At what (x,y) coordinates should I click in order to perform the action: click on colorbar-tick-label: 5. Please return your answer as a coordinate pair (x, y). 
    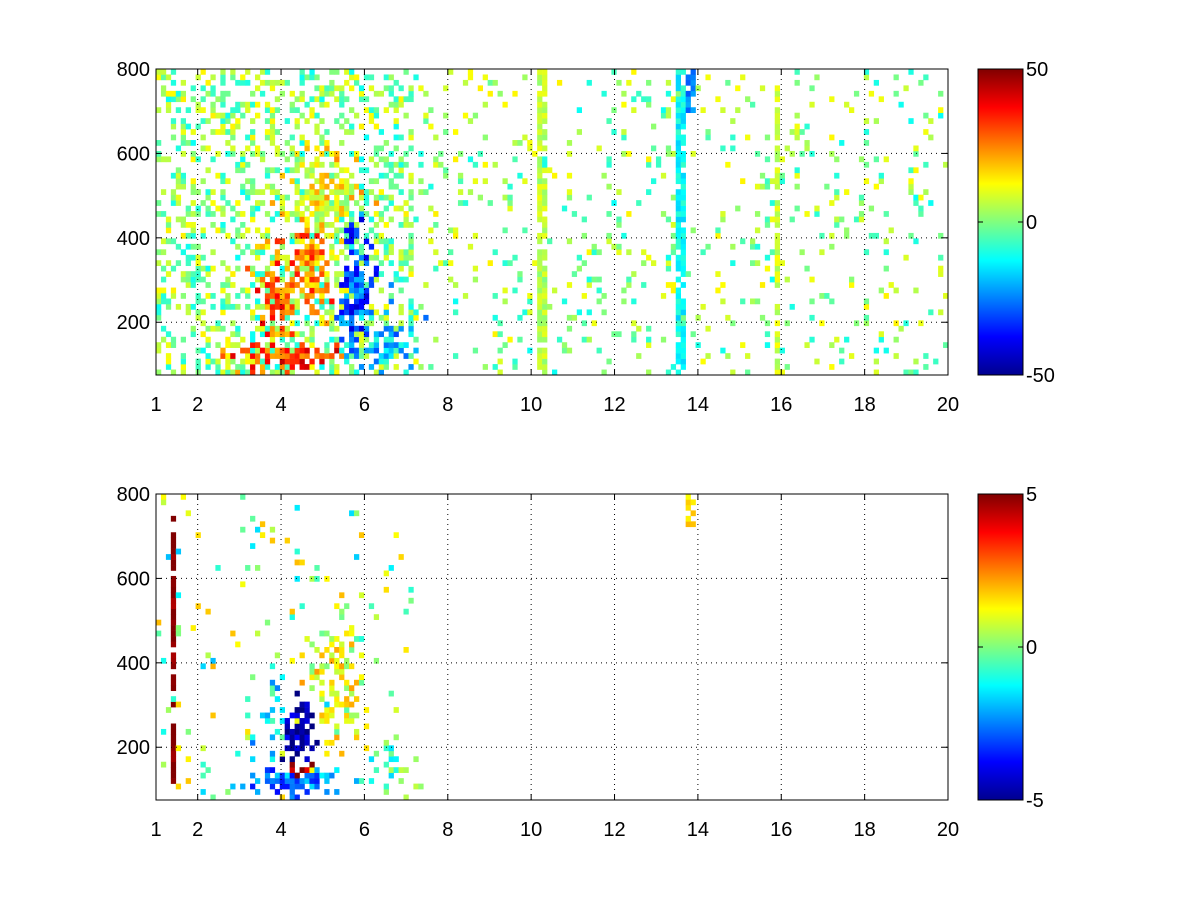
    Looking at the image, I should click on (1031, 495).